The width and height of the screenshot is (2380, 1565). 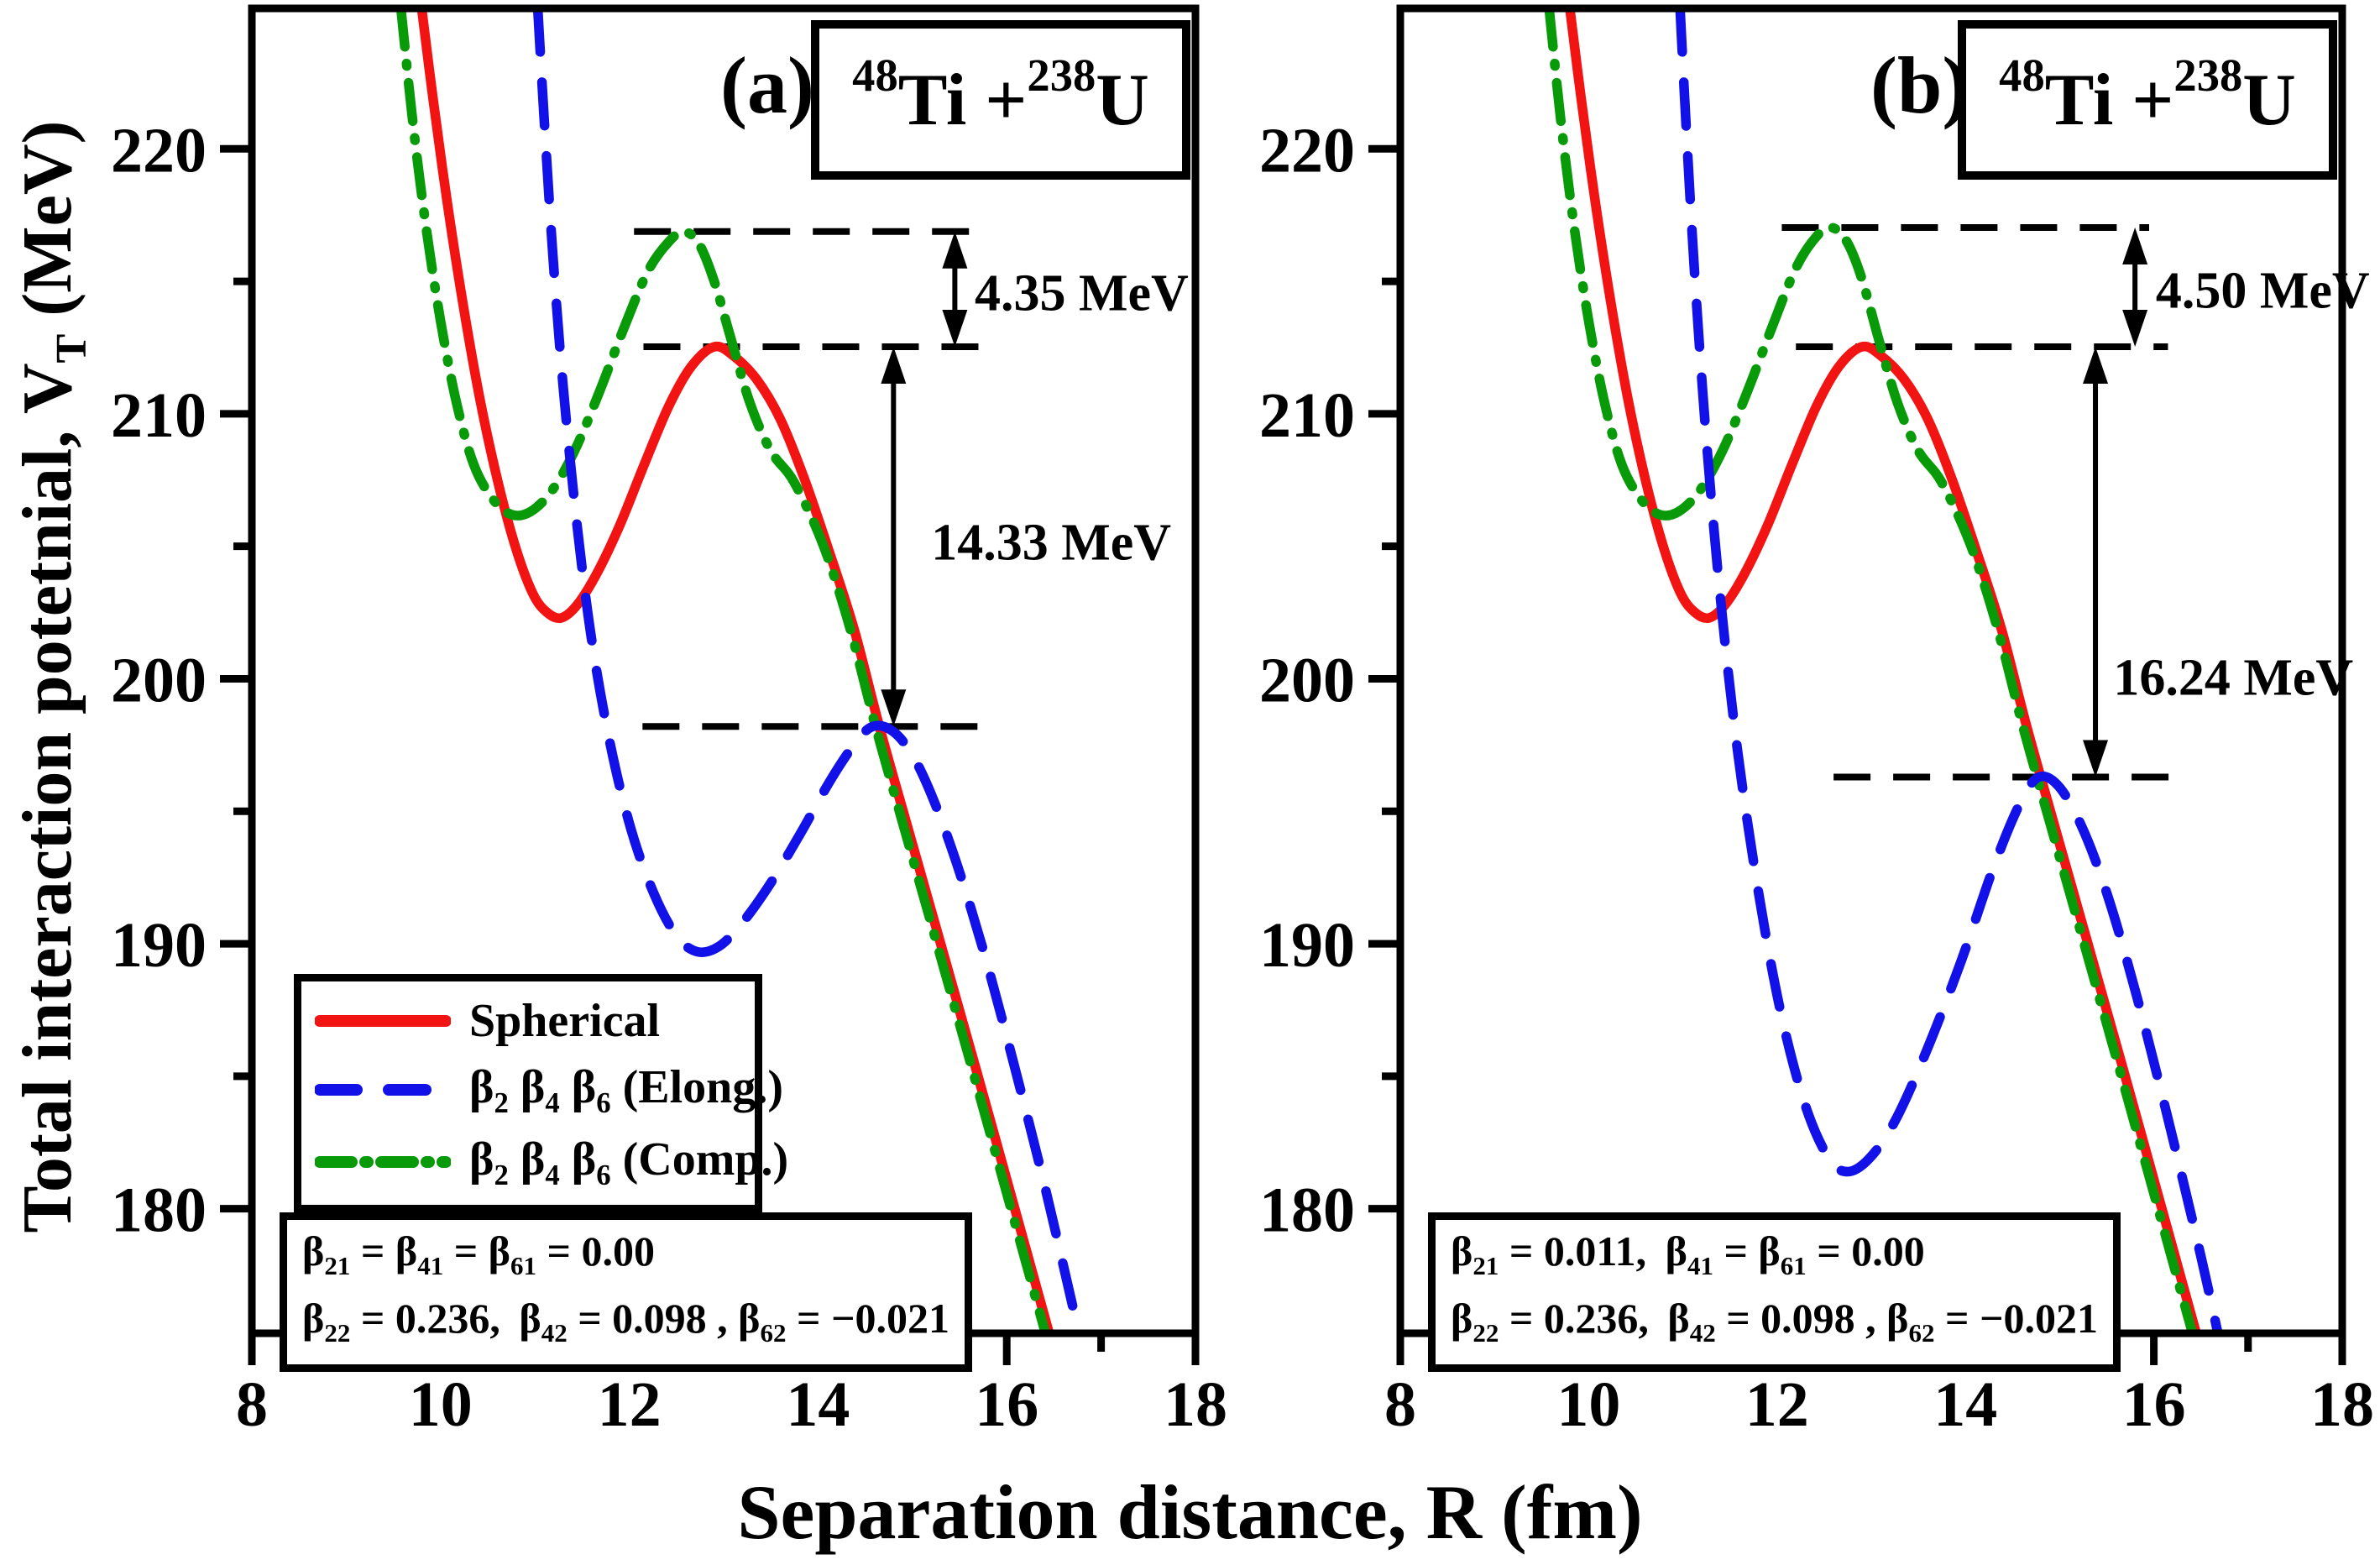 I want to click on legend-item-compact: β2 β4 β6 (Comp.), so click(x=551, y=1163).